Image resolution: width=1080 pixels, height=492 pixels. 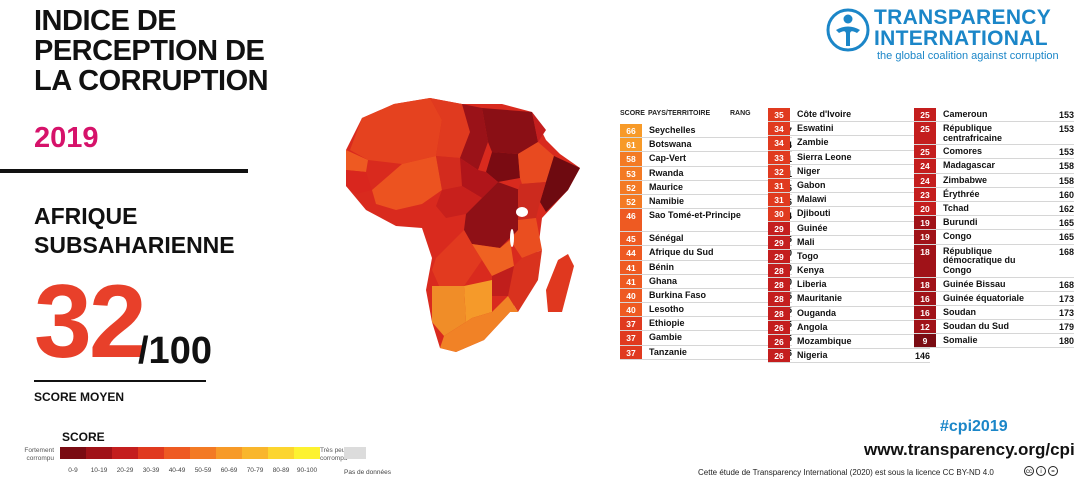 What do you see at coordinates (809, 170) in the screenshot?
I see `country-name: Niger` at bounding box center [809, 170].